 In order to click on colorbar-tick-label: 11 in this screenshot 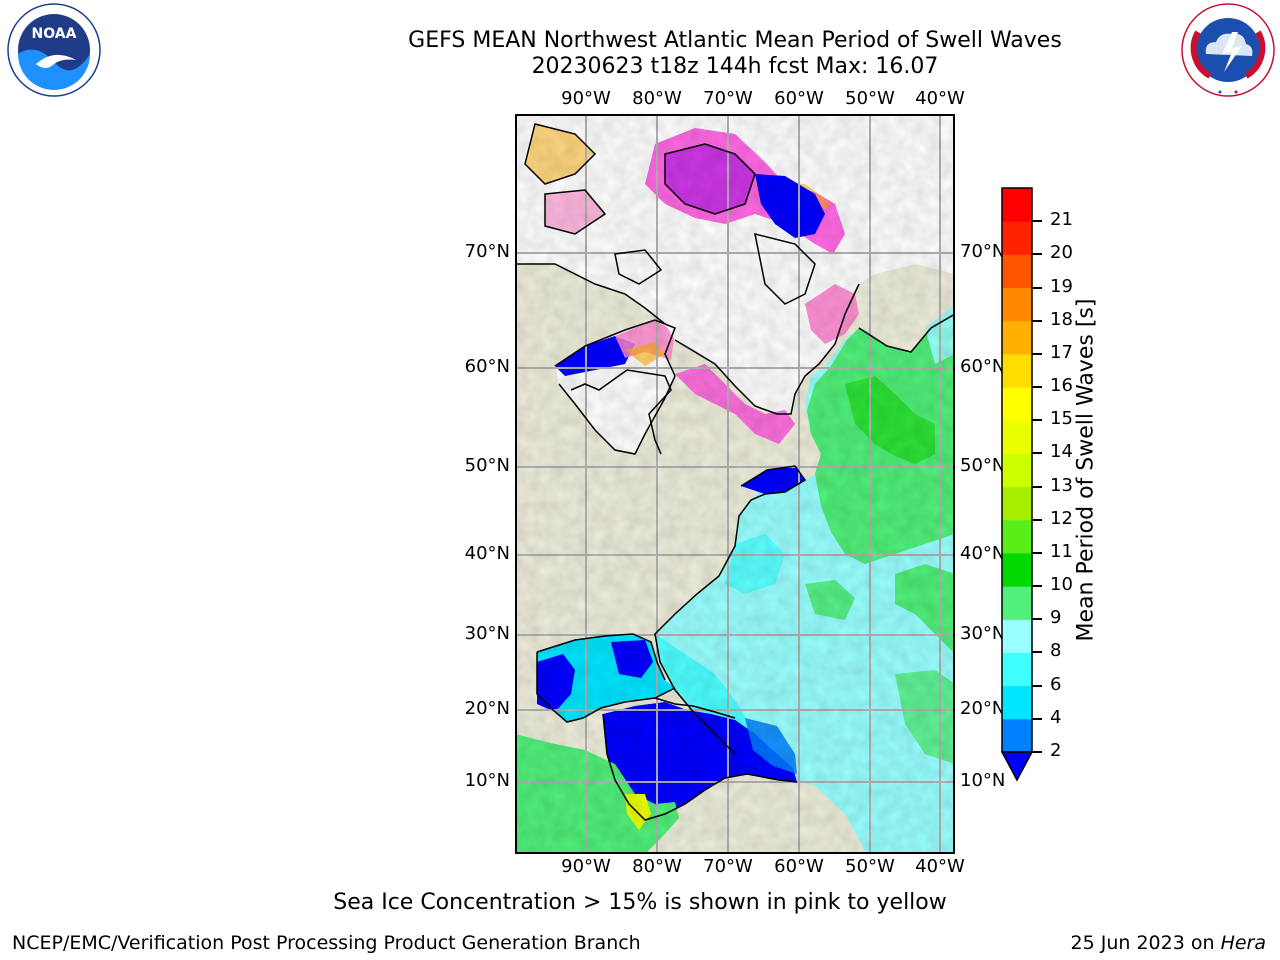, I will do `click(1061, 551)`.